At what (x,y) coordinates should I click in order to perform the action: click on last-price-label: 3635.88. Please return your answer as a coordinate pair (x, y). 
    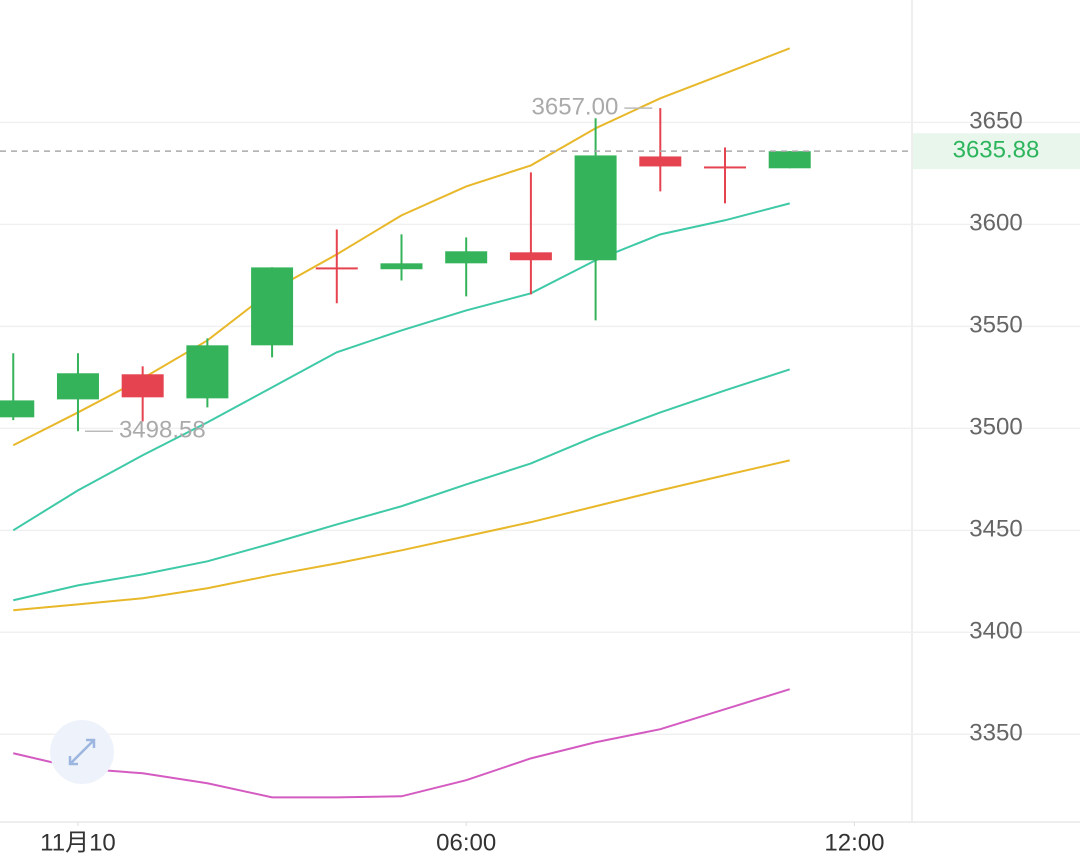
    Looking at the image, I should click on (996, 150).